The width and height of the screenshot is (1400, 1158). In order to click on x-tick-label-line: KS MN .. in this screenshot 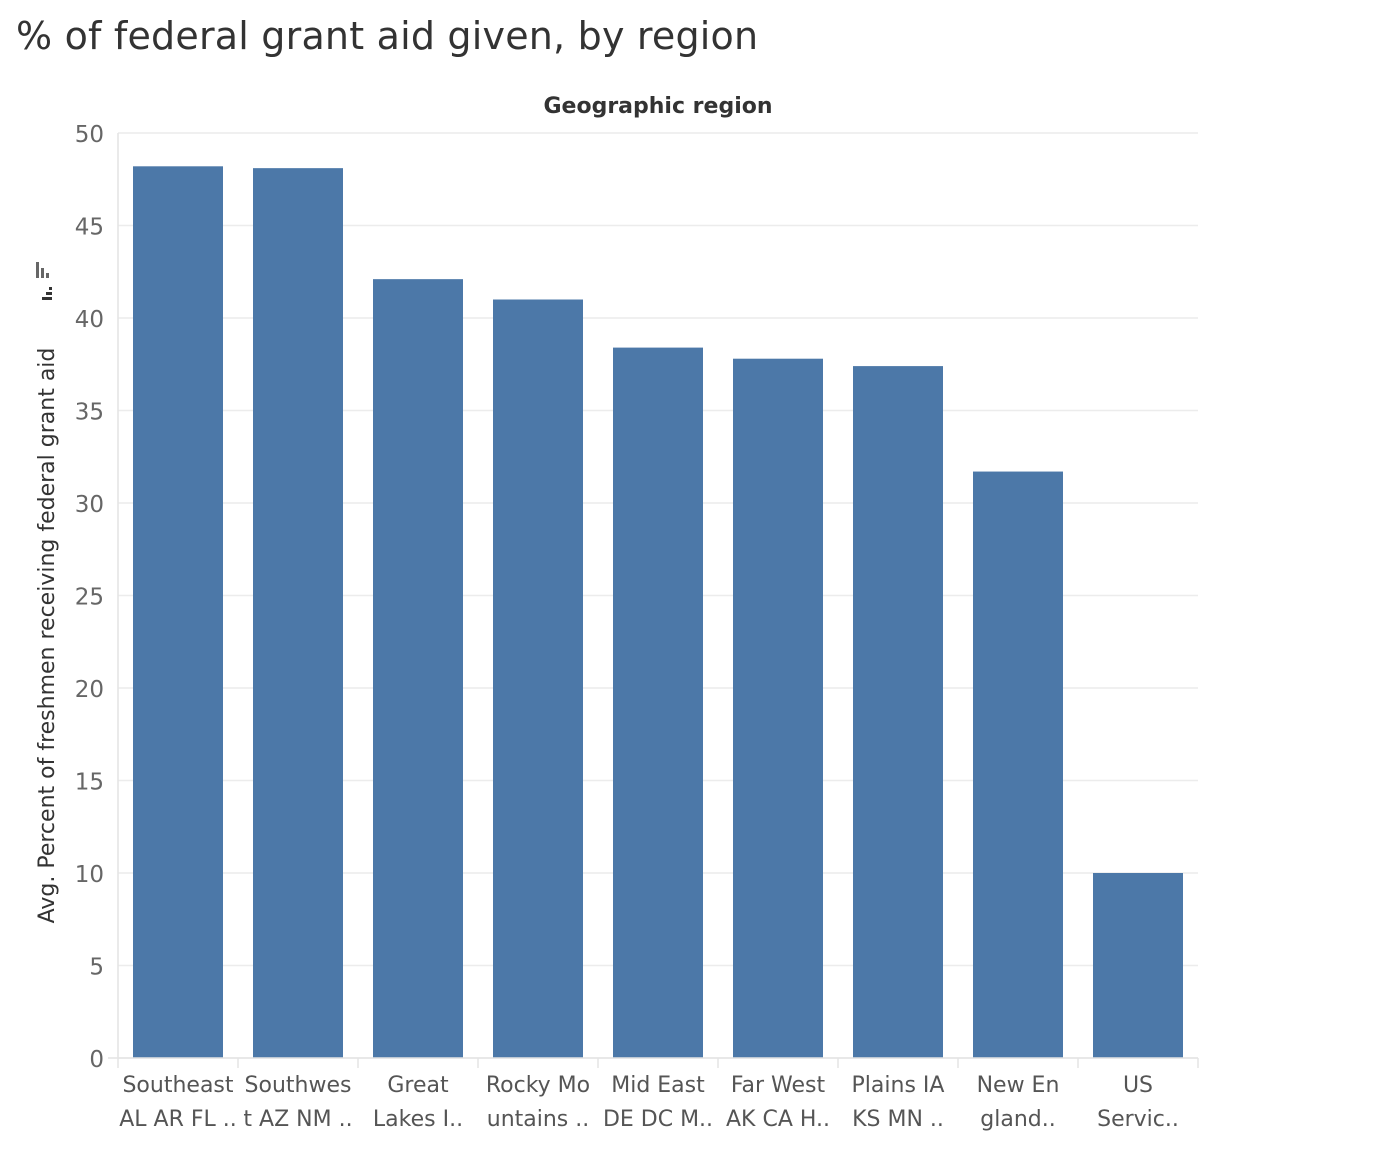, I will do `click(898, 1119)`.